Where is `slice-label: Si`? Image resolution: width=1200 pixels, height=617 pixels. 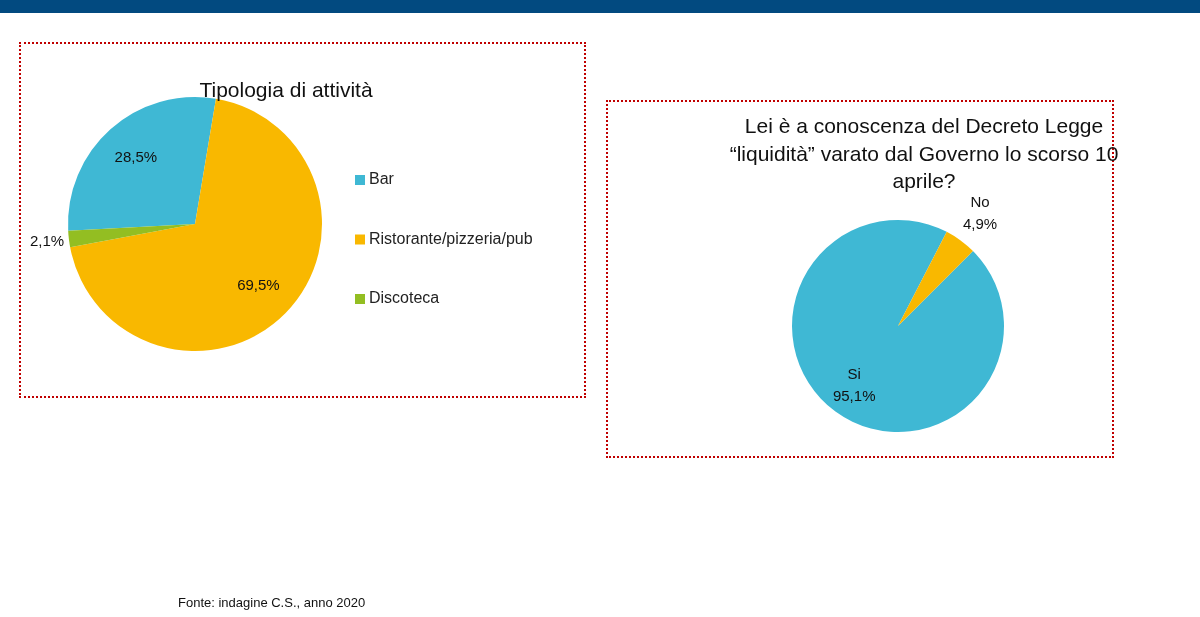
slice-label: Si is located at coordinates (854, 374).